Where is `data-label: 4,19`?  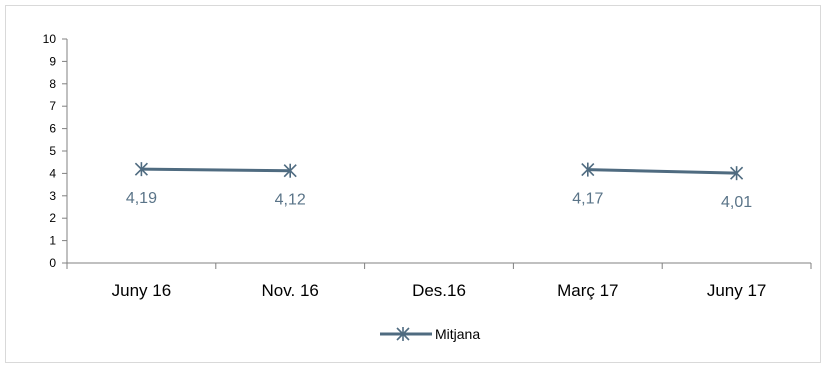 data-label: 4,19 is located at coordinates (141, 198).